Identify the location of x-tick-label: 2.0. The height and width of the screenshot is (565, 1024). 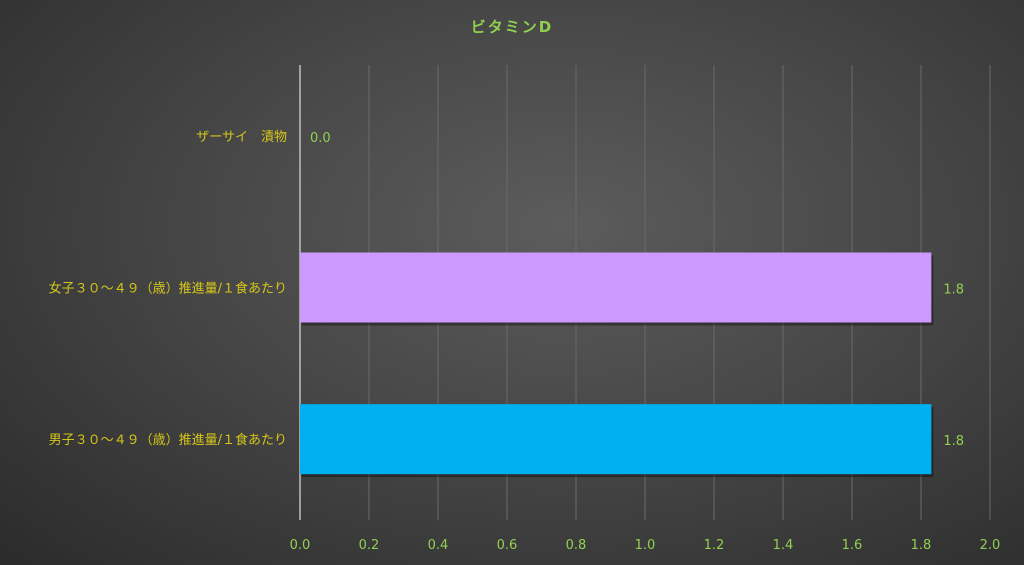
(990, 545).